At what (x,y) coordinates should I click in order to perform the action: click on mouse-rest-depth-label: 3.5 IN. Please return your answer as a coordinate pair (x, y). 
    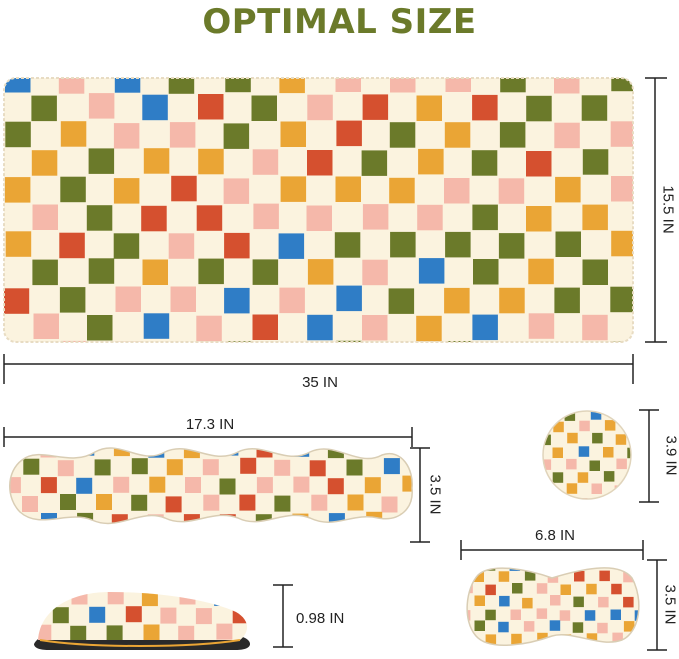
    Looking at the image, I should click on (670, 604).